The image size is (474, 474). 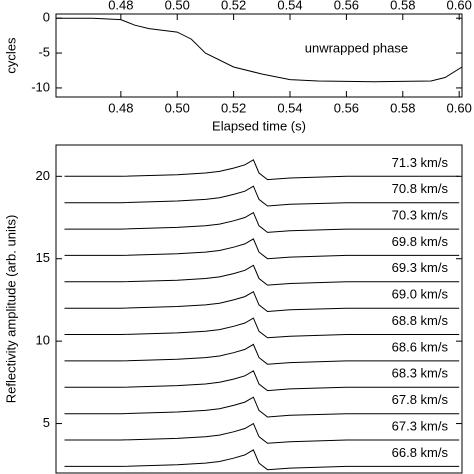 What do you see at coordinates (10, 309) in the screenshot?
I see `y-axis-label: Reflectivity amplitude (arb. units)` at bounding box center [10, 309].